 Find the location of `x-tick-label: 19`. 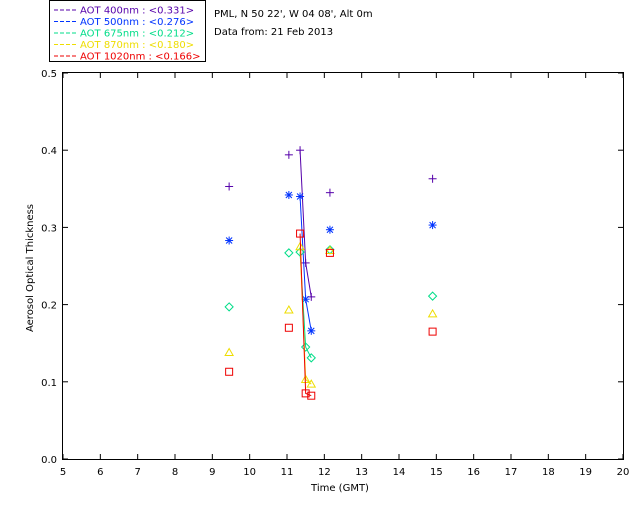

x-tick-label: 19 is located at coordinates (585, 472).